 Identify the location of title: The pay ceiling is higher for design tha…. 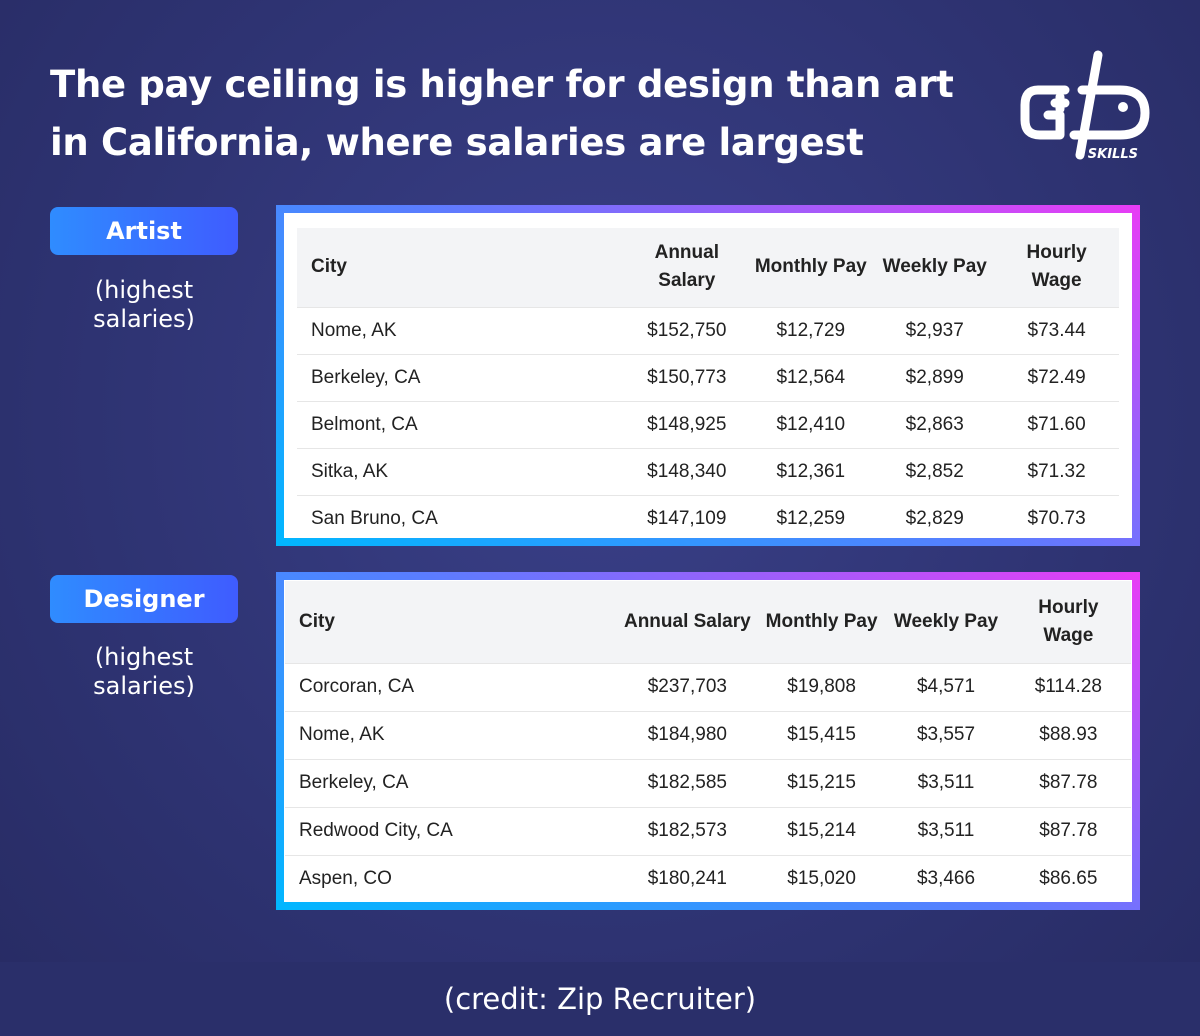
(502, 113).